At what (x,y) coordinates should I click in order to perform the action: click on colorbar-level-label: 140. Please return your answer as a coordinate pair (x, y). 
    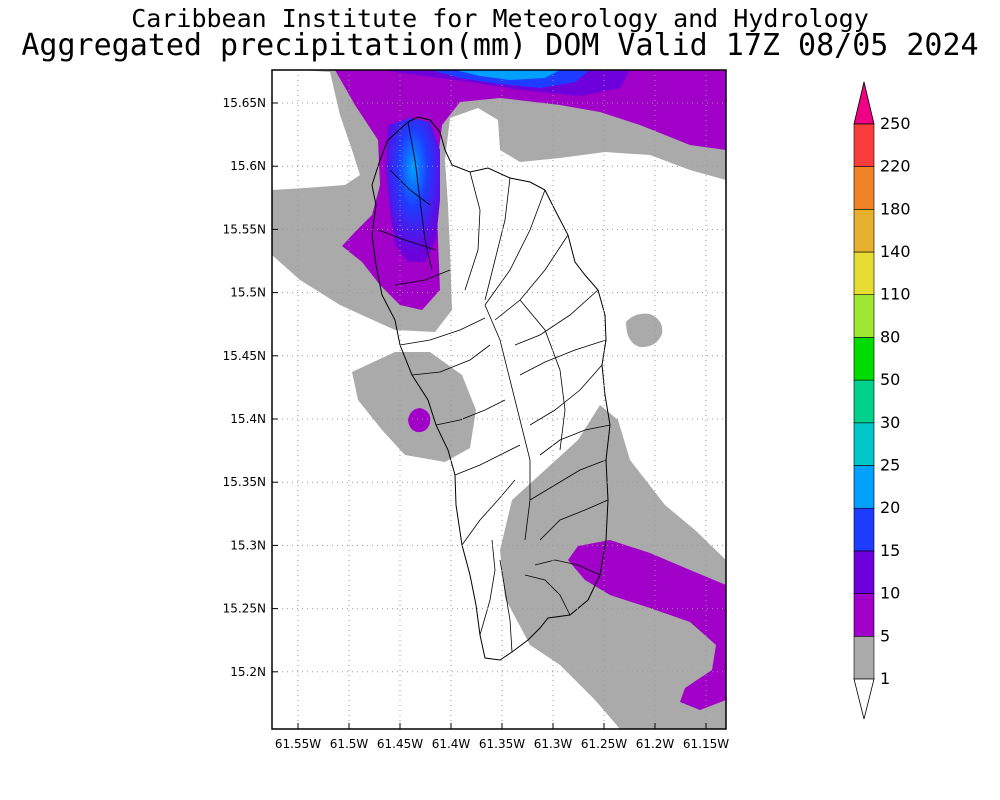
    Looking at the image, I should click on (895, 251).